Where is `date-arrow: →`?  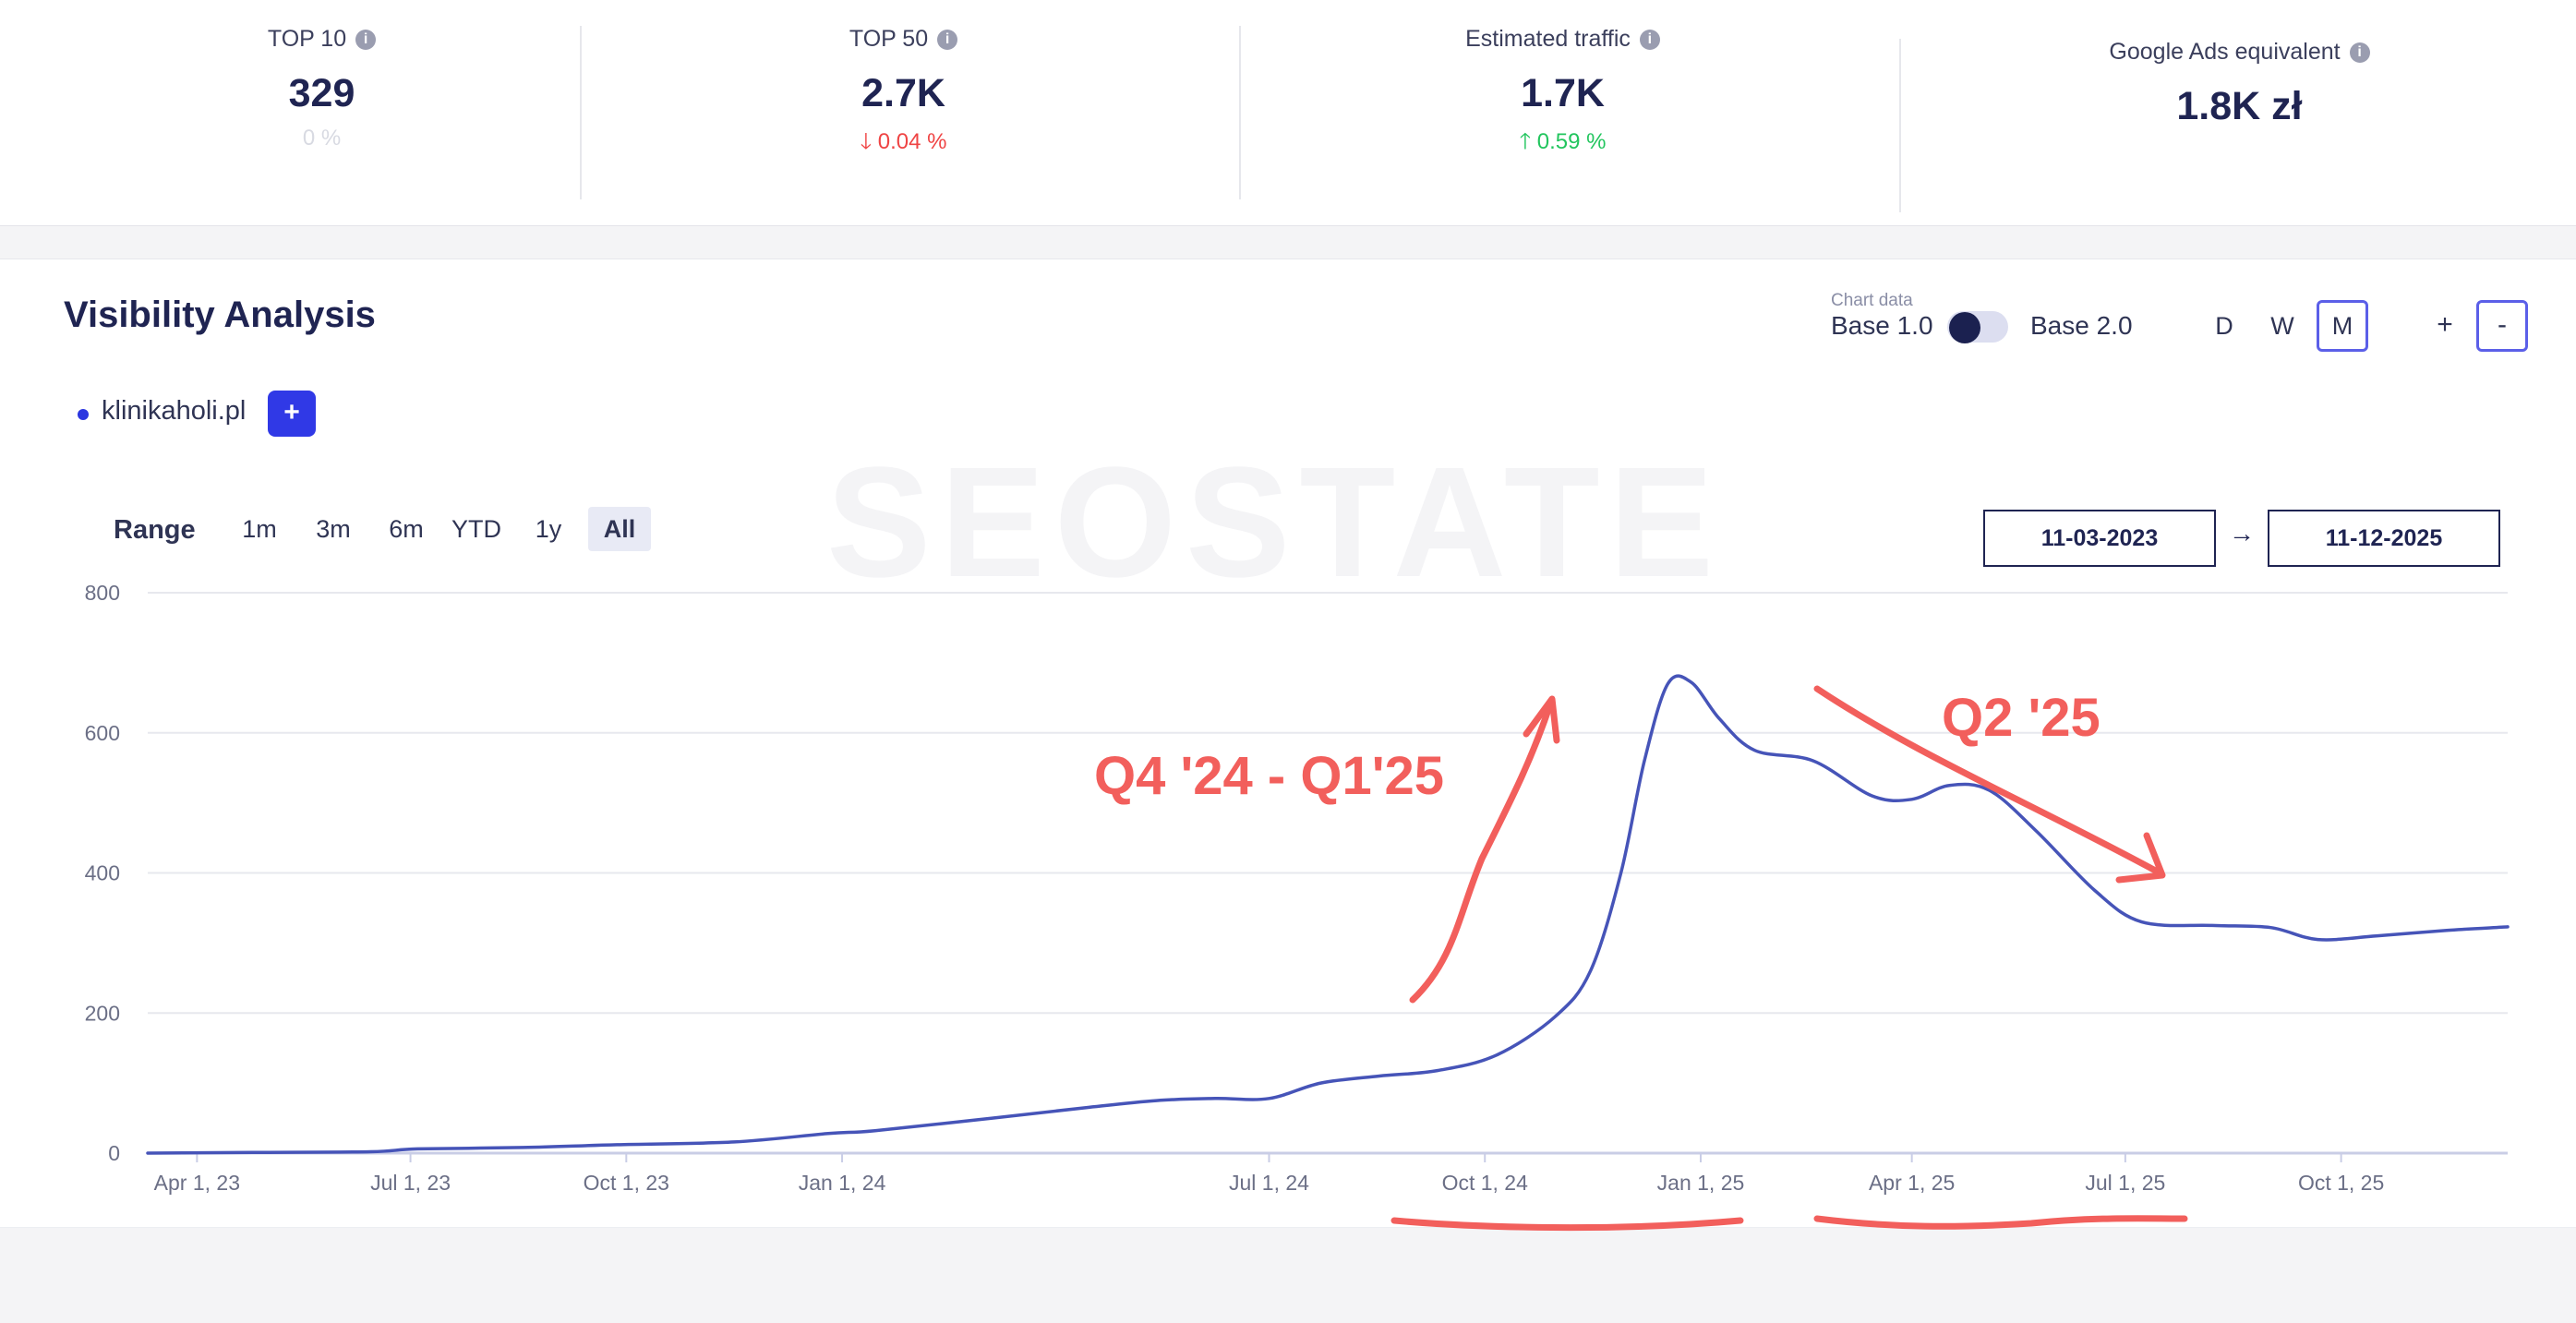
date-arrow: → is located at coordinates (2242, 533).